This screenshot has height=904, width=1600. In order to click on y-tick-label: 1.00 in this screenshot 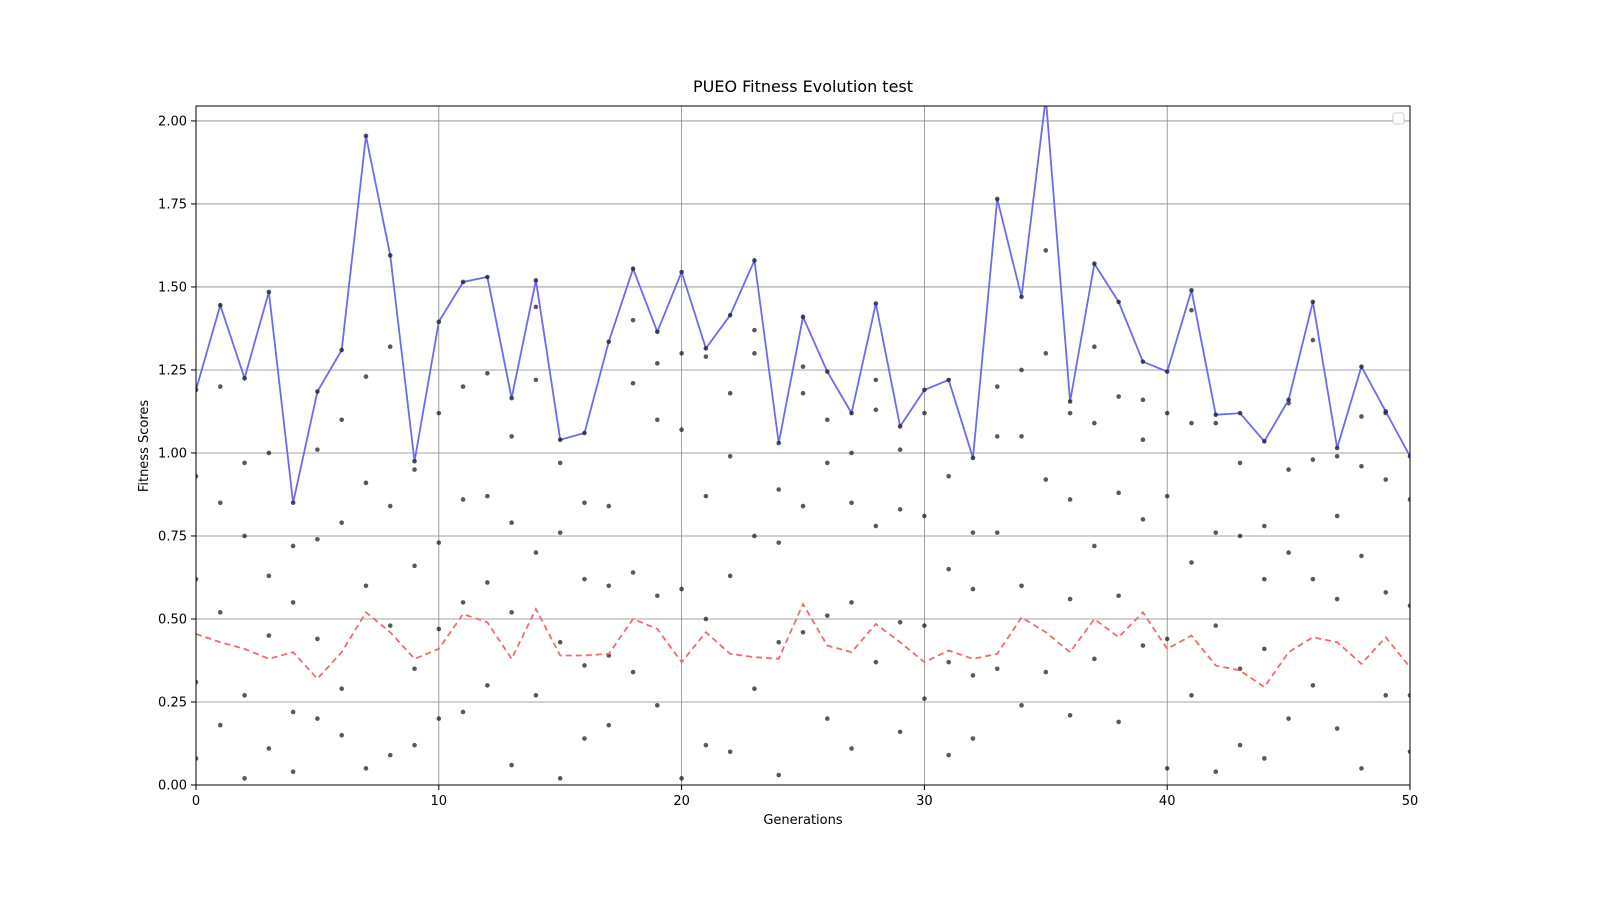, I will do `click(172, 453)`.